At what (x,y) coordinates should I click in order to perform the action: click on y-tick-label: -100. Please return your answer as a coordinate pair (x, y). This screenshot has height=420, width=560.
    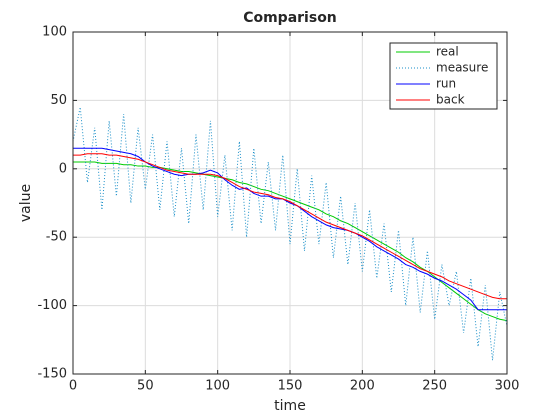
    Looking at the image, I should click on (52, 305).